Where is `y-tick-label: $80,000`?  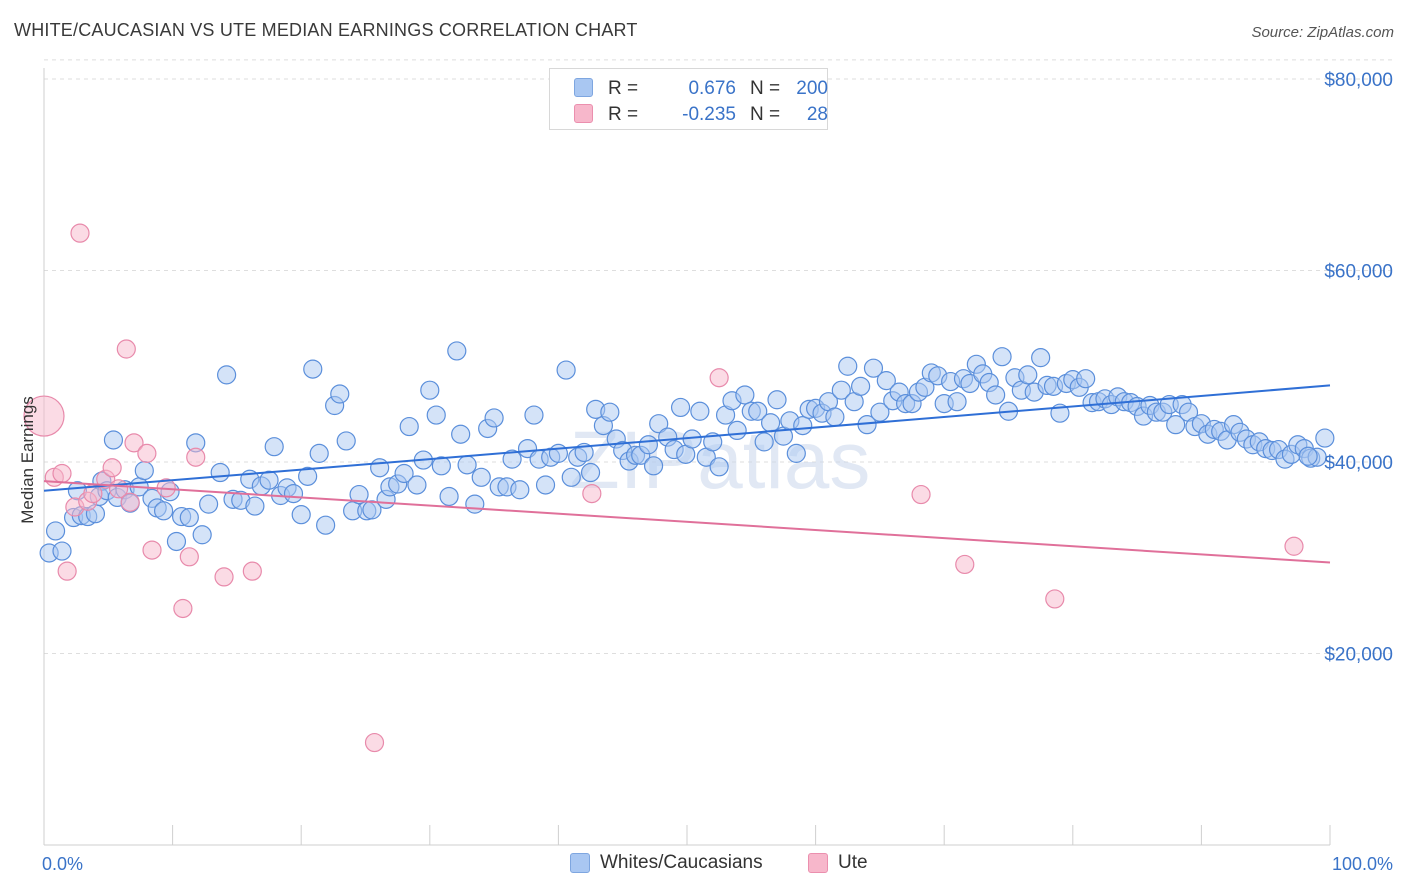
y-tick-label: $80,000 is located at coordinates (1358, 80).